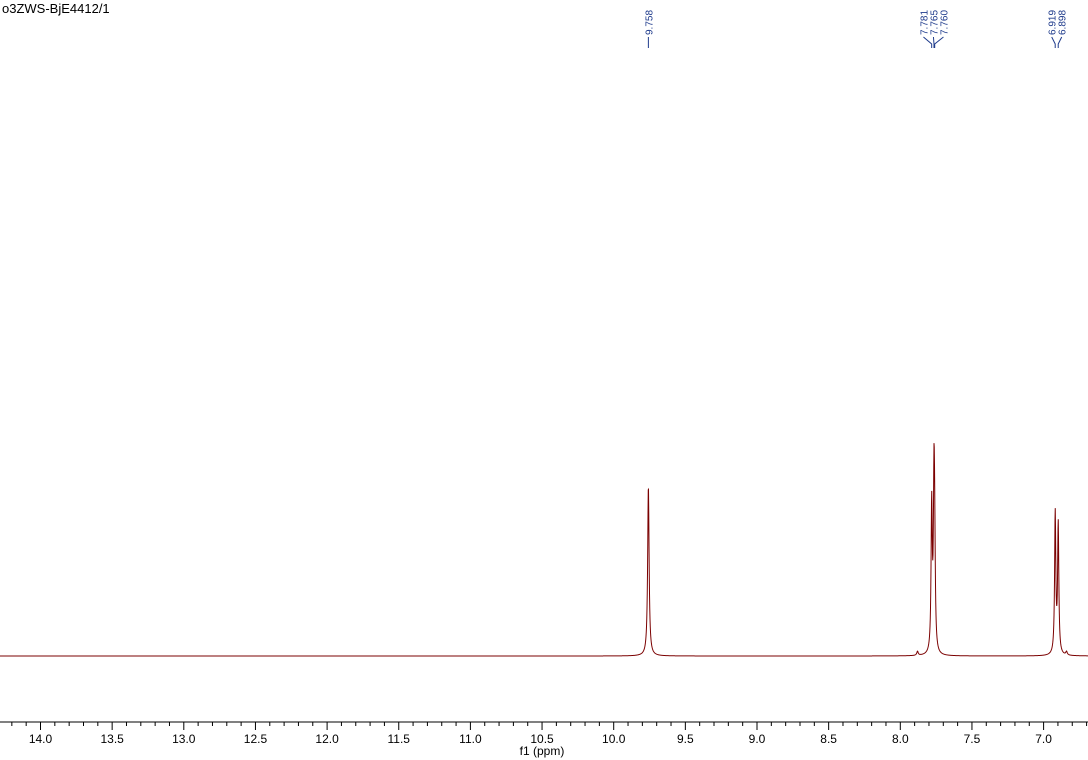  Describe the element at coordinates (56, 8) in the screenshot. I see `sample-title: o3ZWS-BjE4412/1` at that location.